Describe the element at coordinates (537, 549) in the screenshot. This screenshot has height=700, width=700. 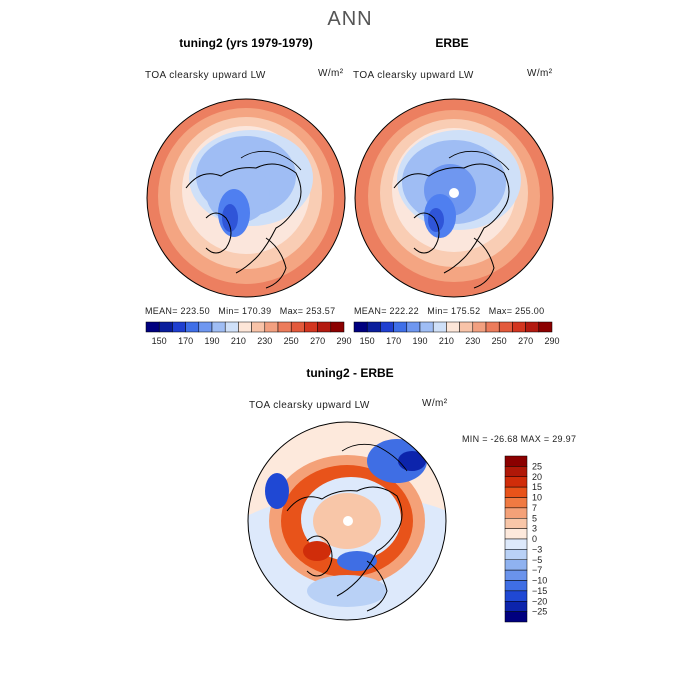
I see `colorbar-tick-label: −3` at that location.